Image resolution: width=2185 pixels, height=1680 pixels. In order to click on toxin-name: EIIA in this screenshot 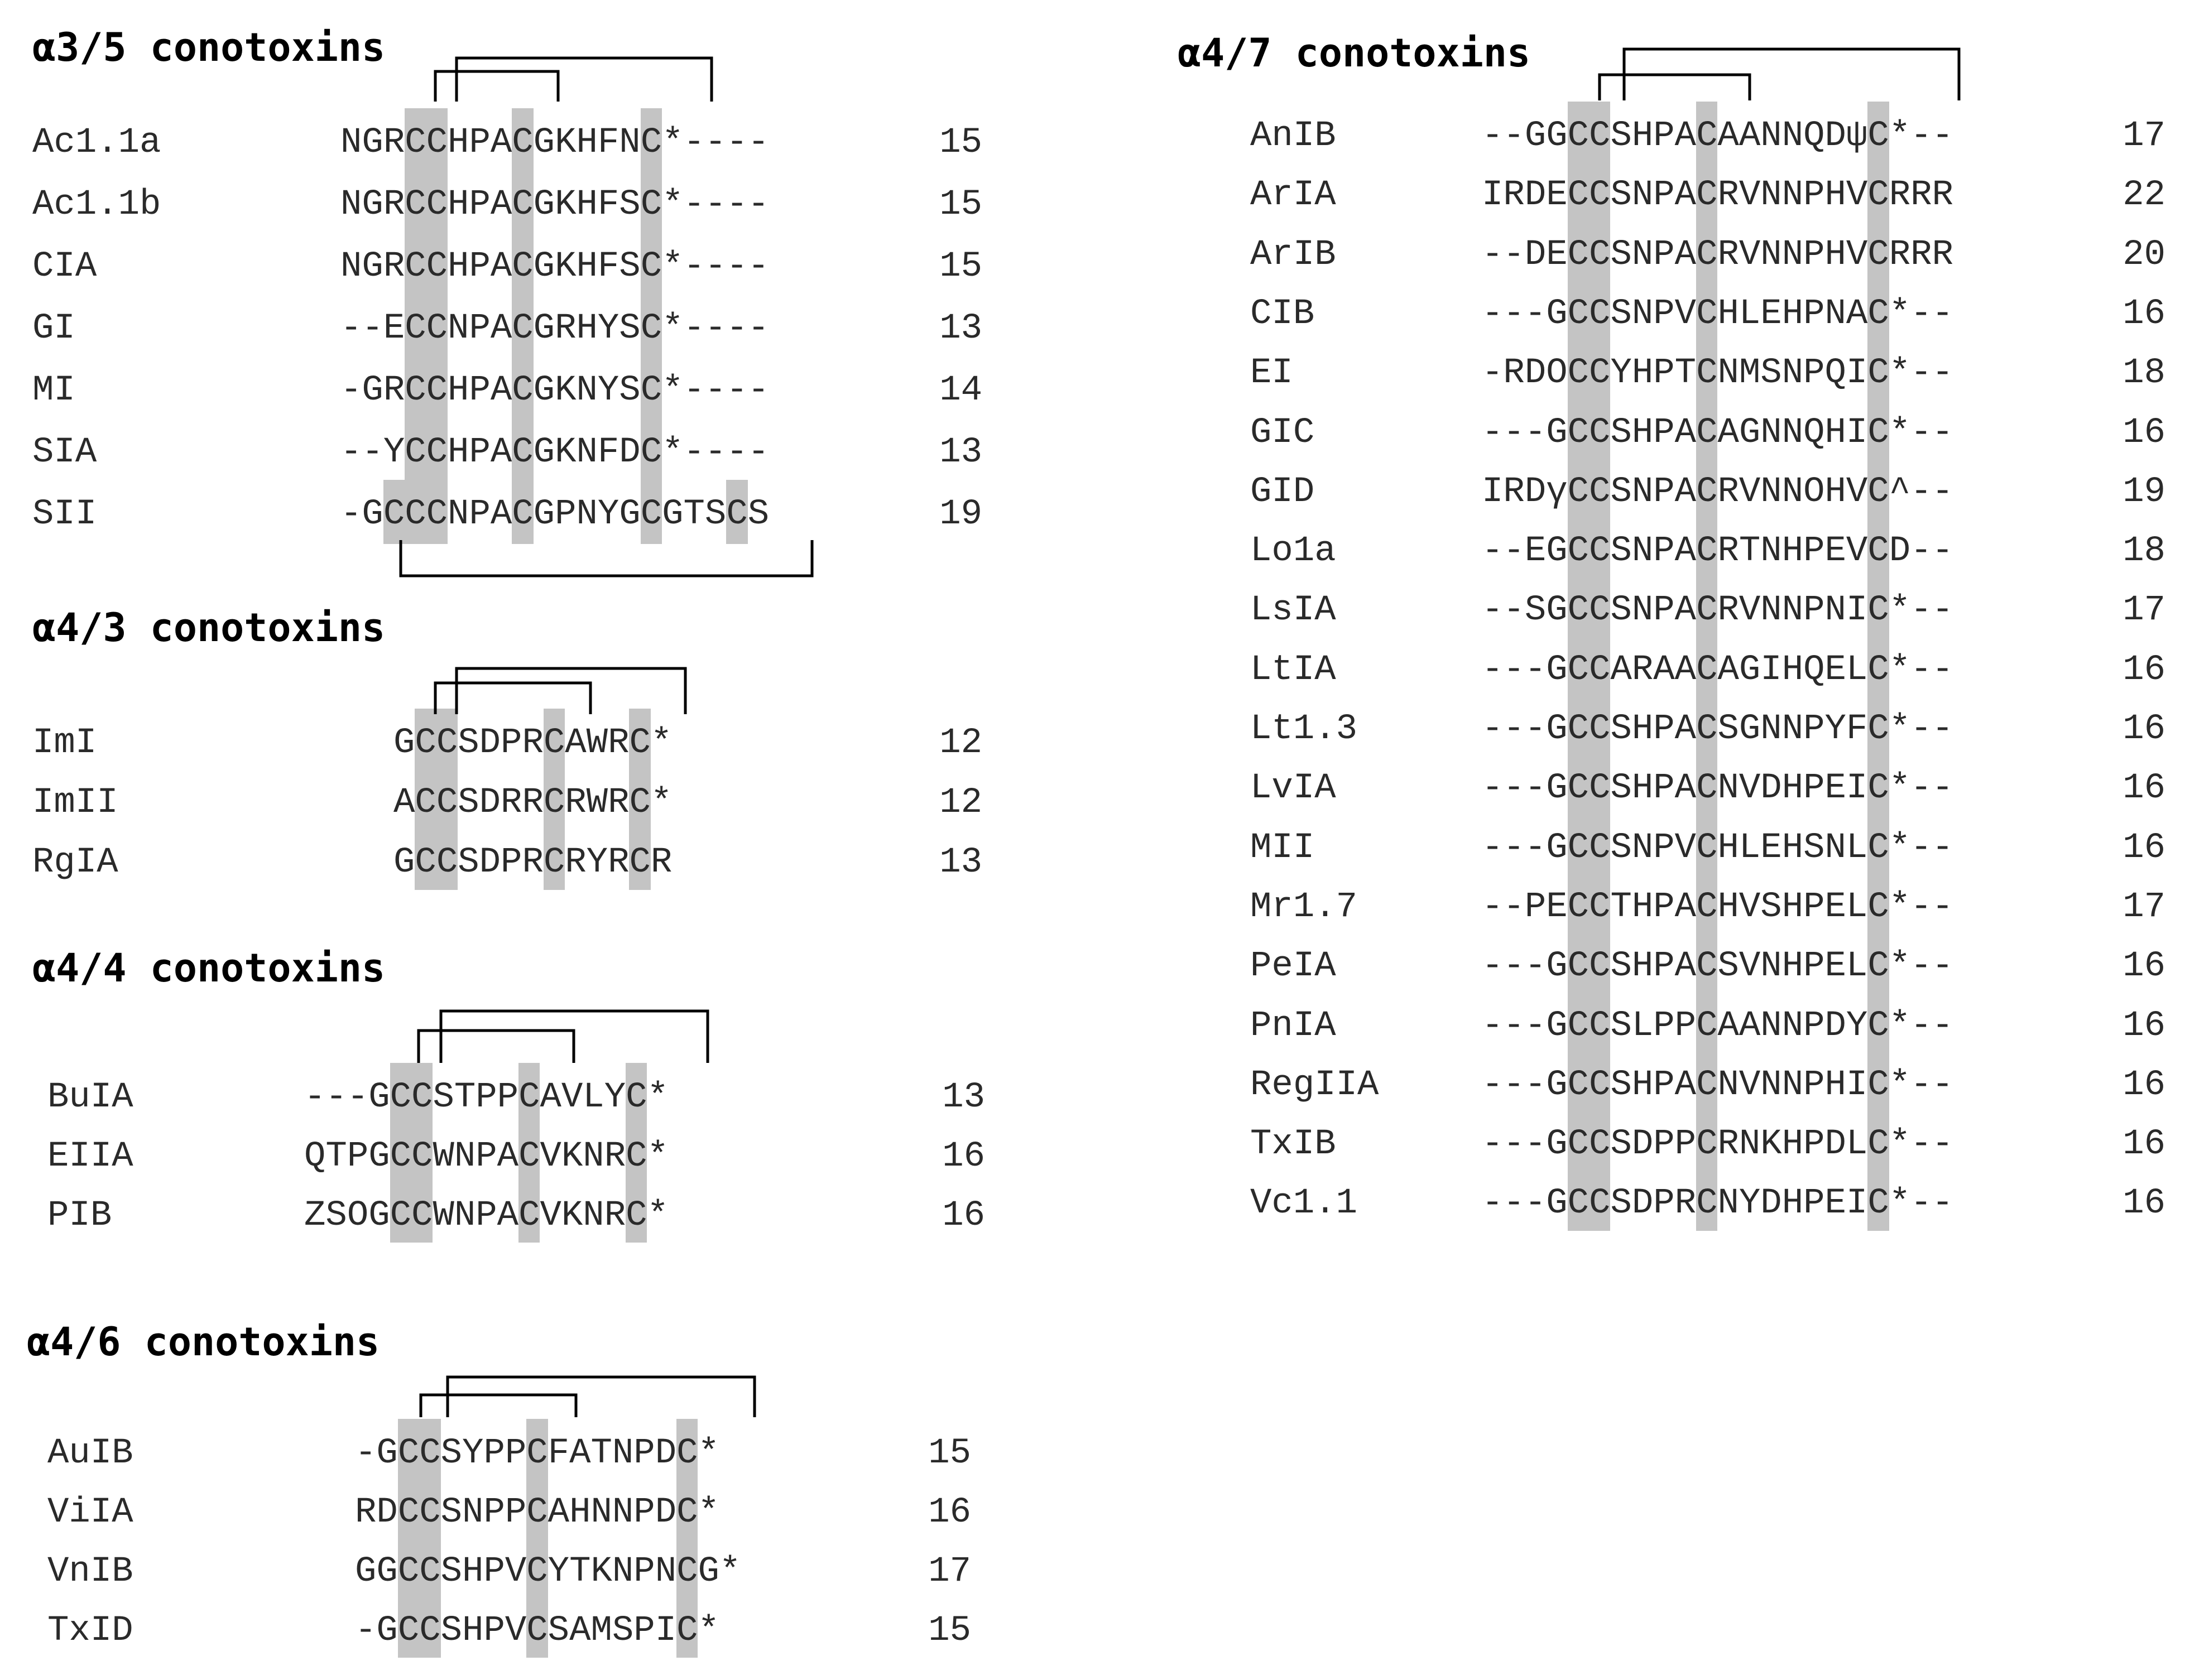, I will do `click(90, 1157)`.